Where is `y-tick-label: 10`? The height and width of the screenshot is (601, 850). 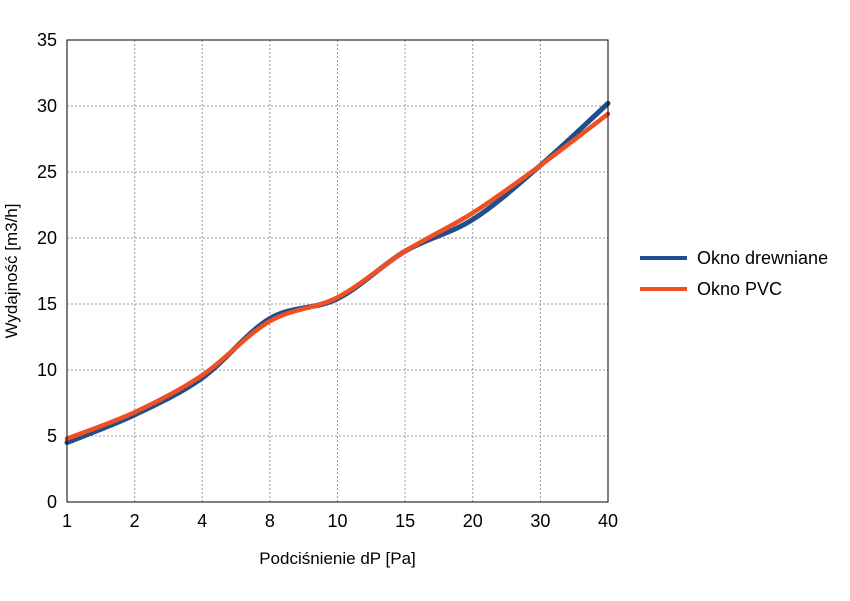
y-tick-label: 10 is located at coordinates (47, 370).